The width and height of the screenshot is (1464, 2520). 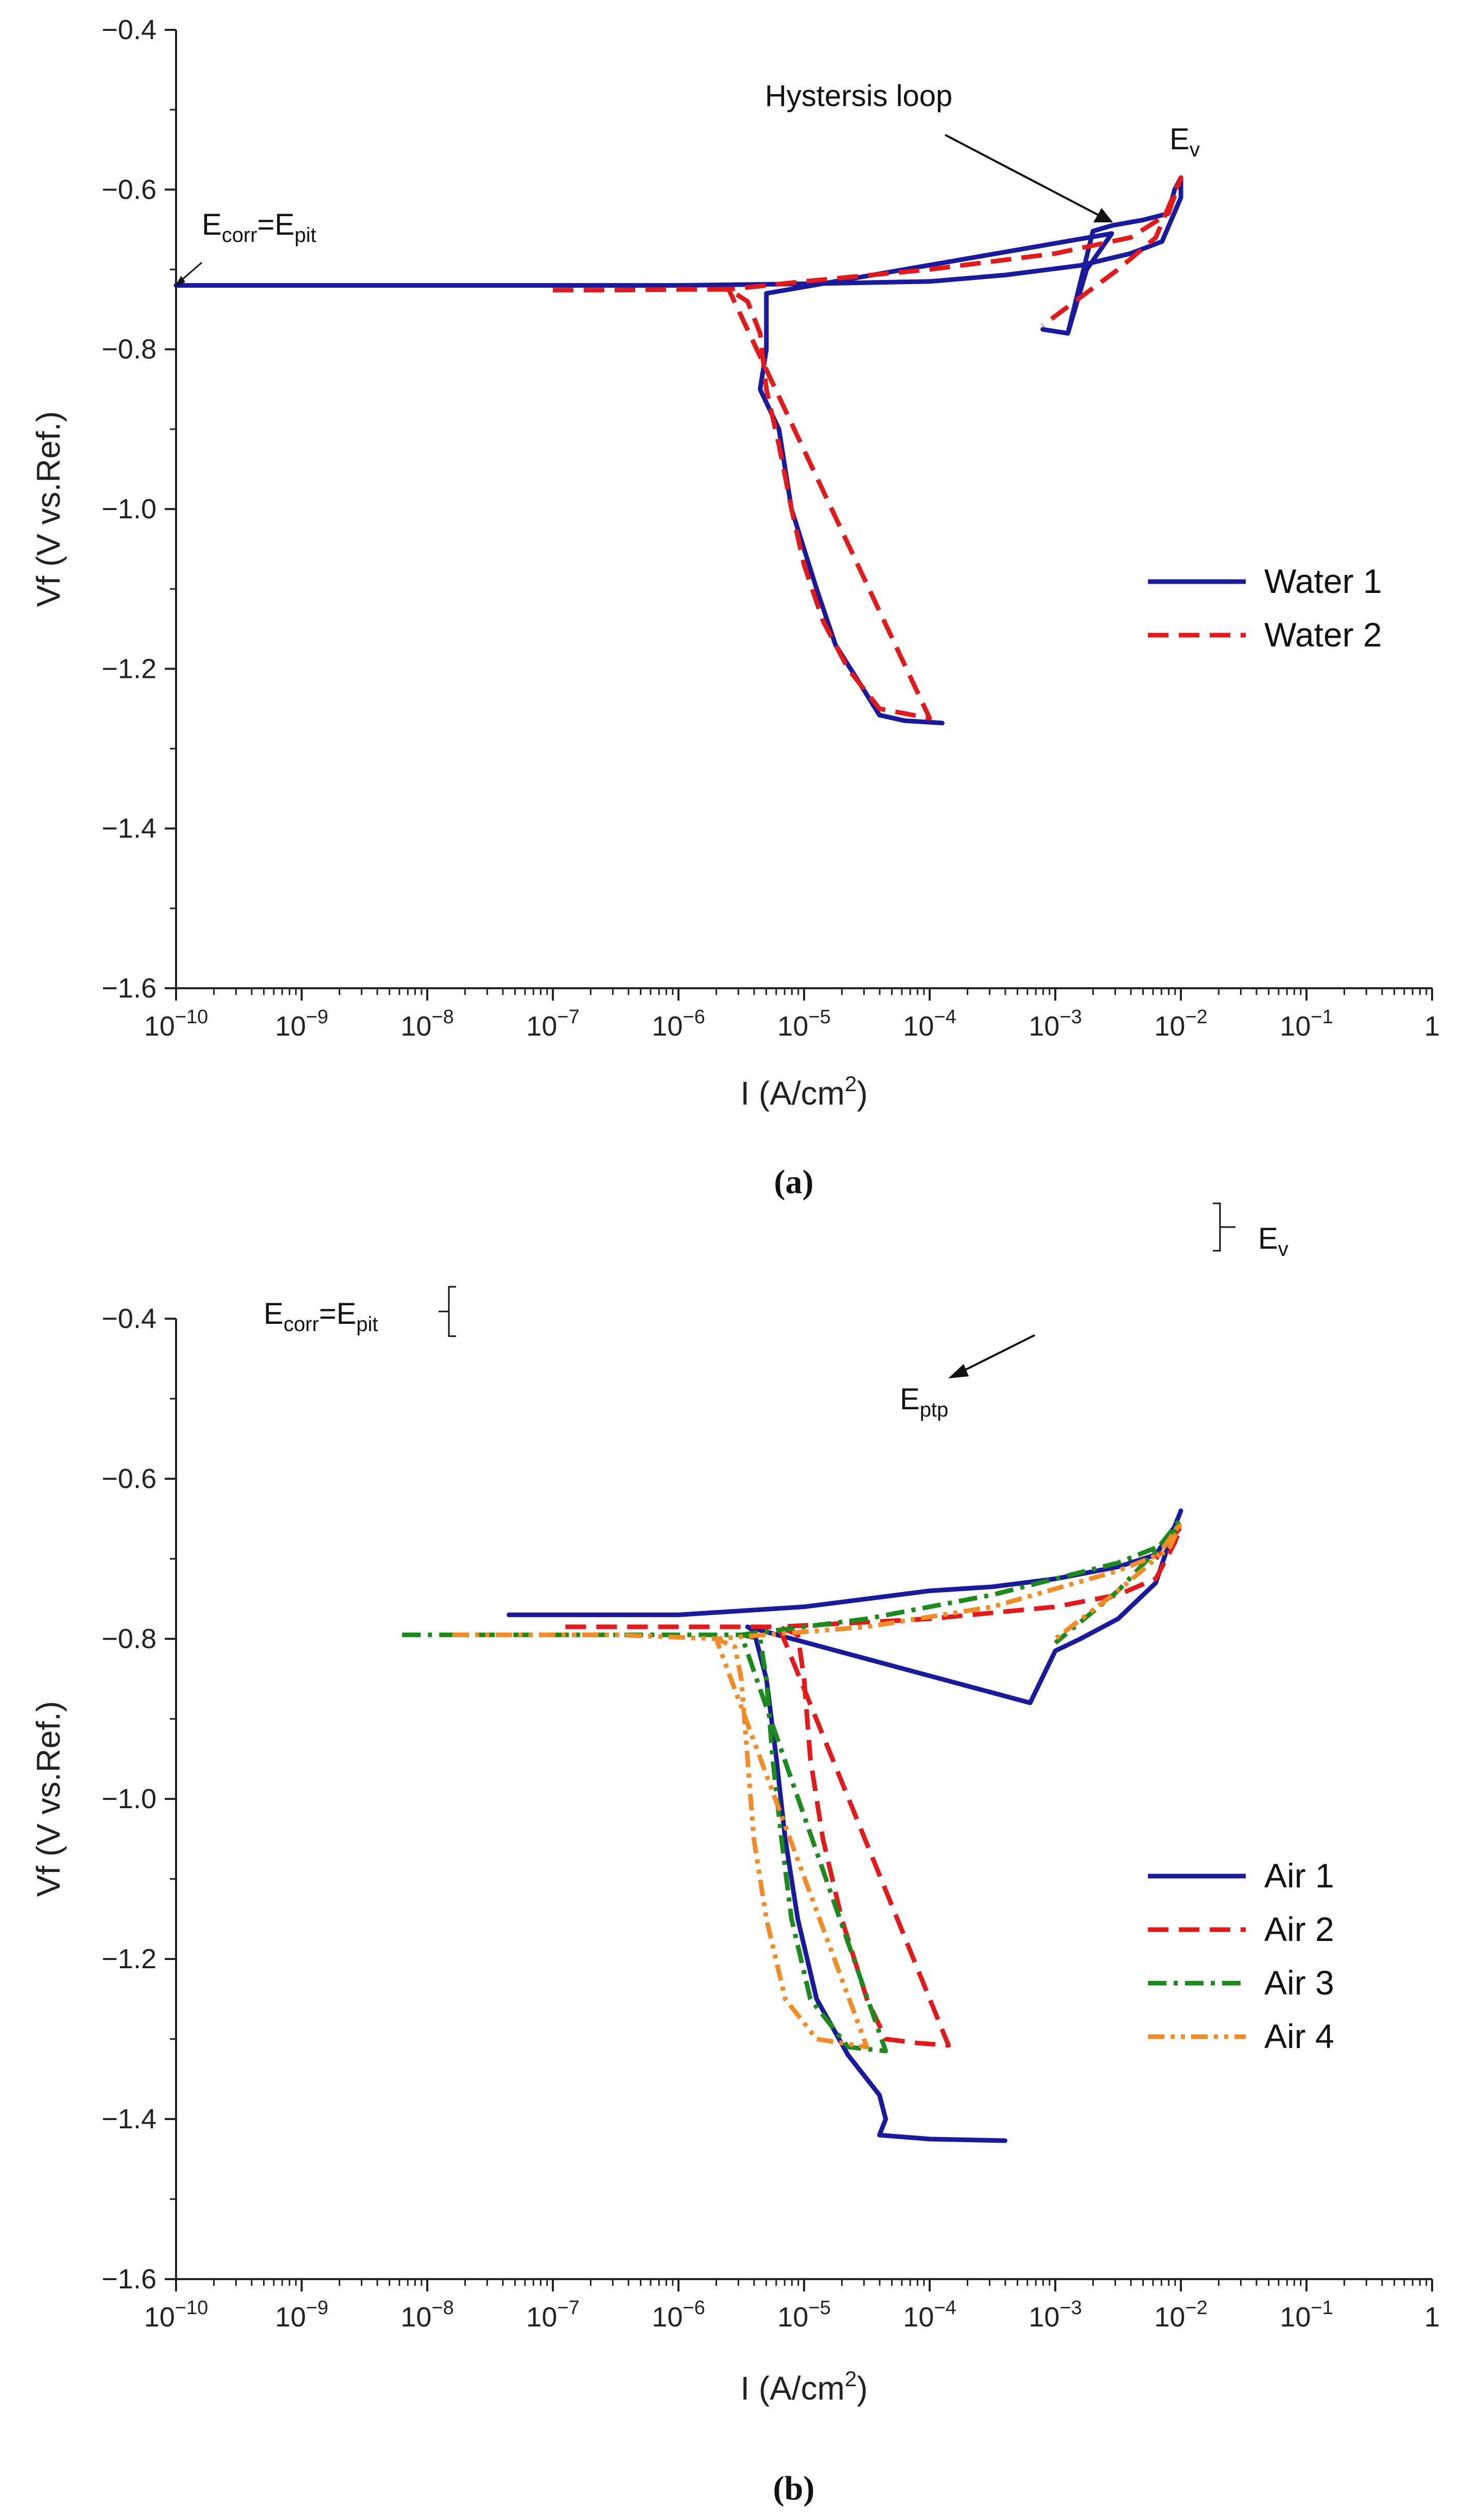 I want to click on panel-b-legend: Air 1 Air 2 Air 3 Air 4, so click(x=1241, y=1956).